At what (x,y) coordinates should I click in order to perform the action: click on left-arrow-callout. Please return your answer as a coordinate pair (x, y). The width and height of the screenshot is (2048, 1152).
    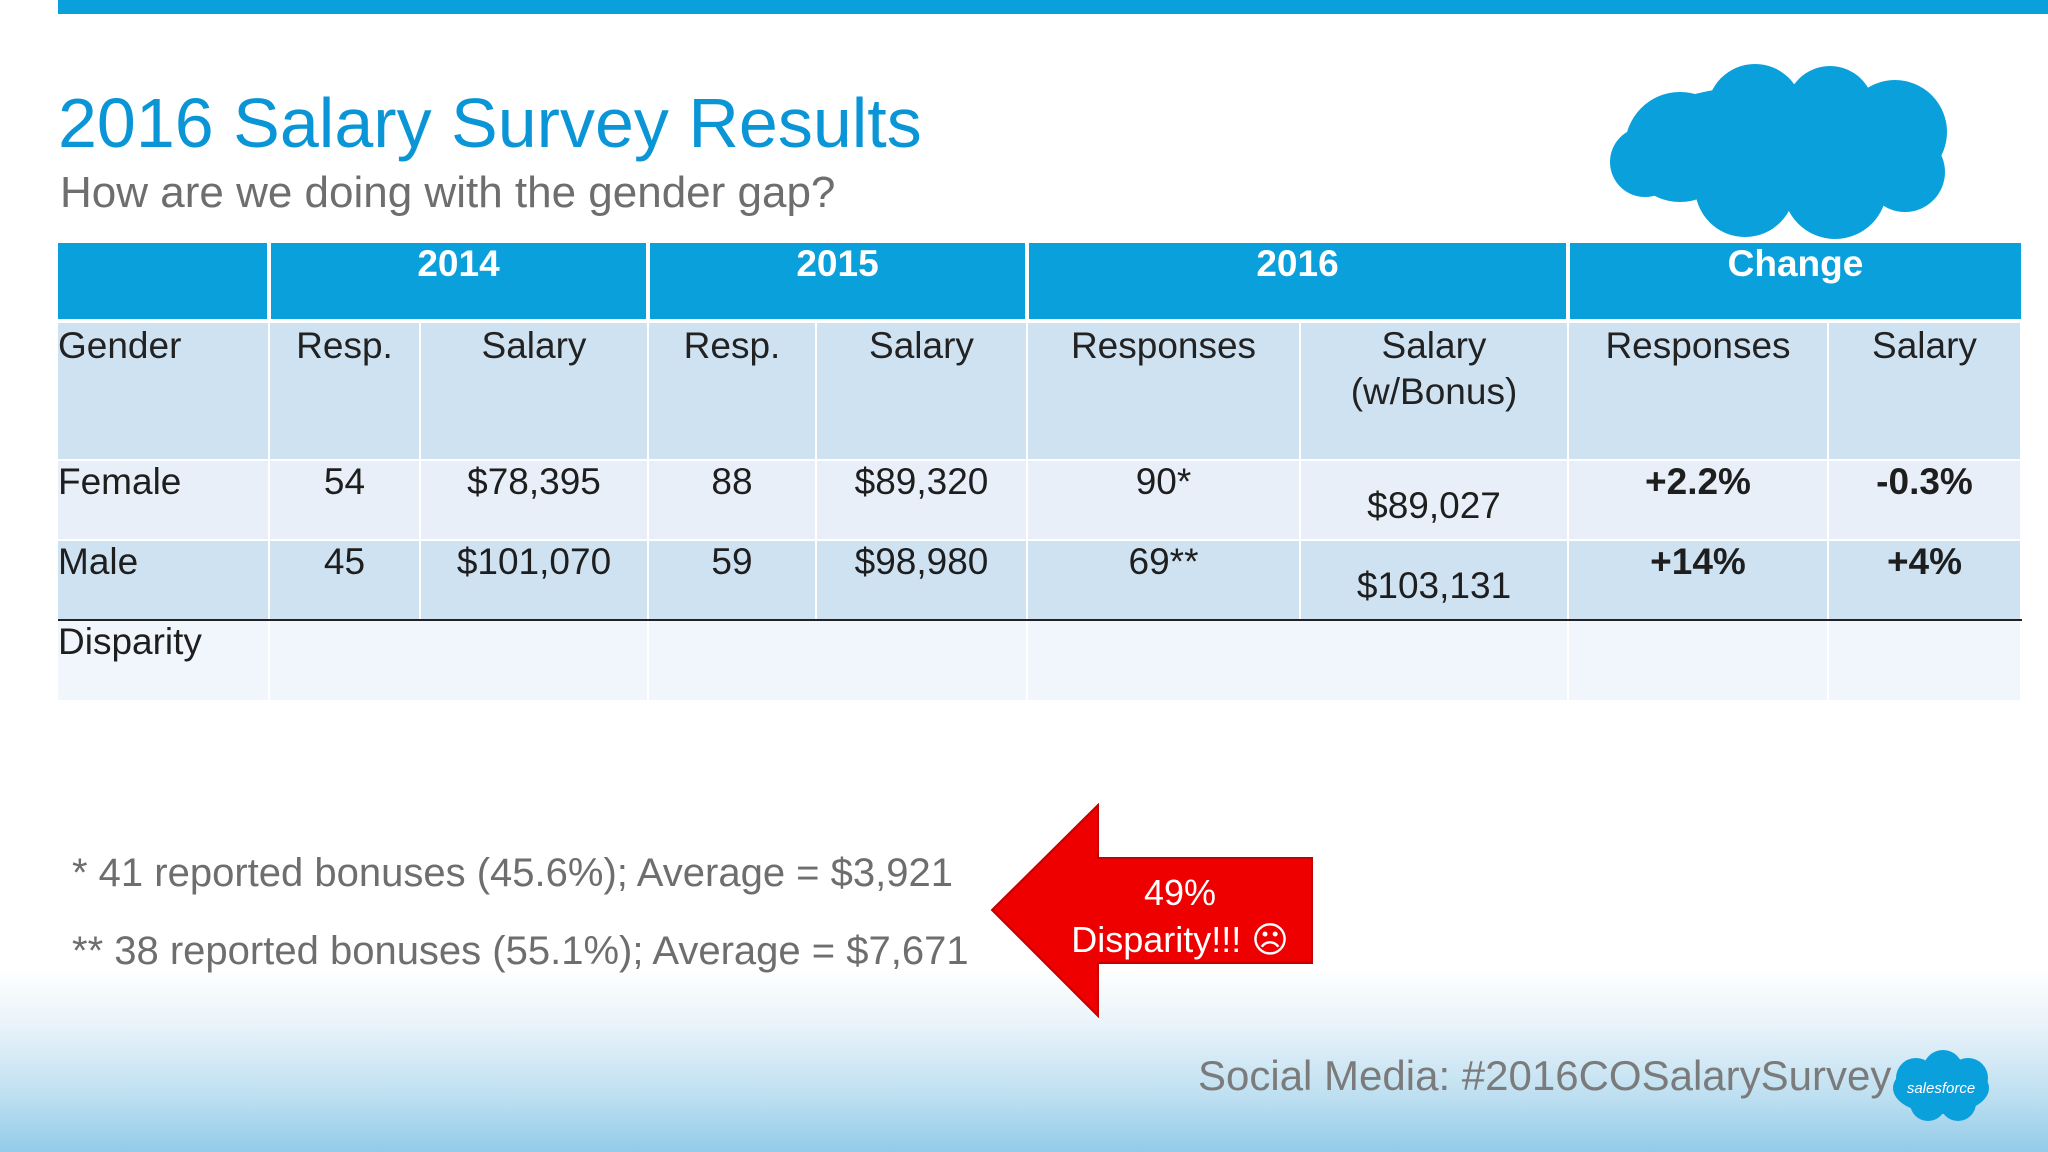
    Looking at the image, I should click on (1151, 910).